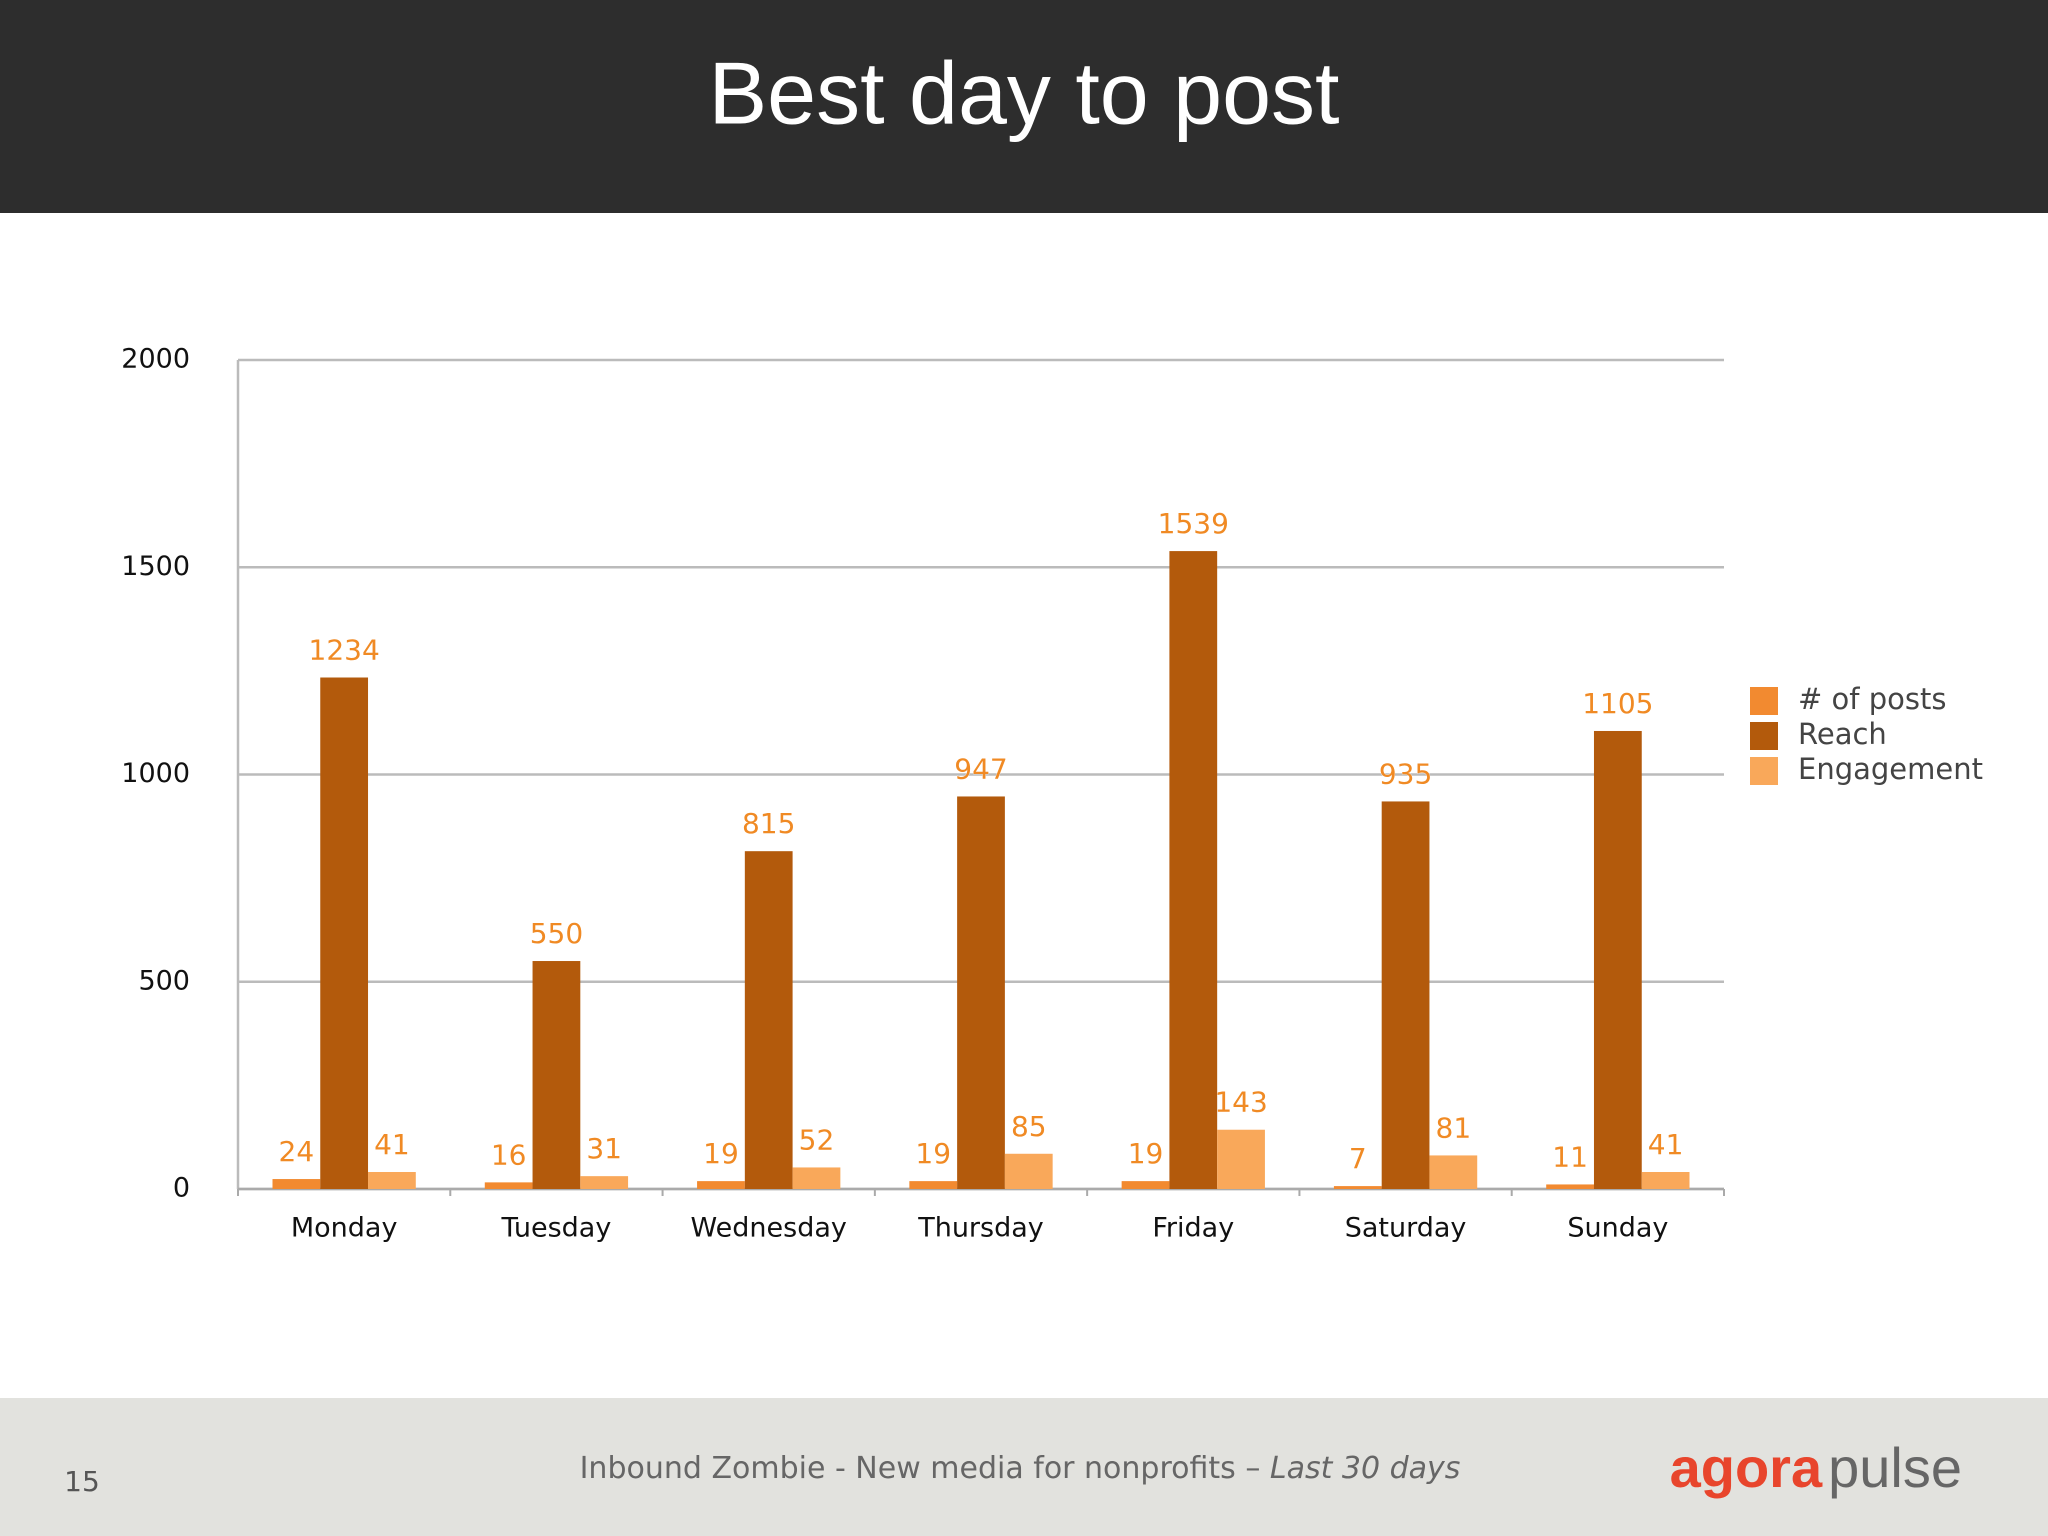  What do you see at coordinates (164, 980) in the screenshot?
I see `y-tick-label: 500` at bounding box center [164, 980].